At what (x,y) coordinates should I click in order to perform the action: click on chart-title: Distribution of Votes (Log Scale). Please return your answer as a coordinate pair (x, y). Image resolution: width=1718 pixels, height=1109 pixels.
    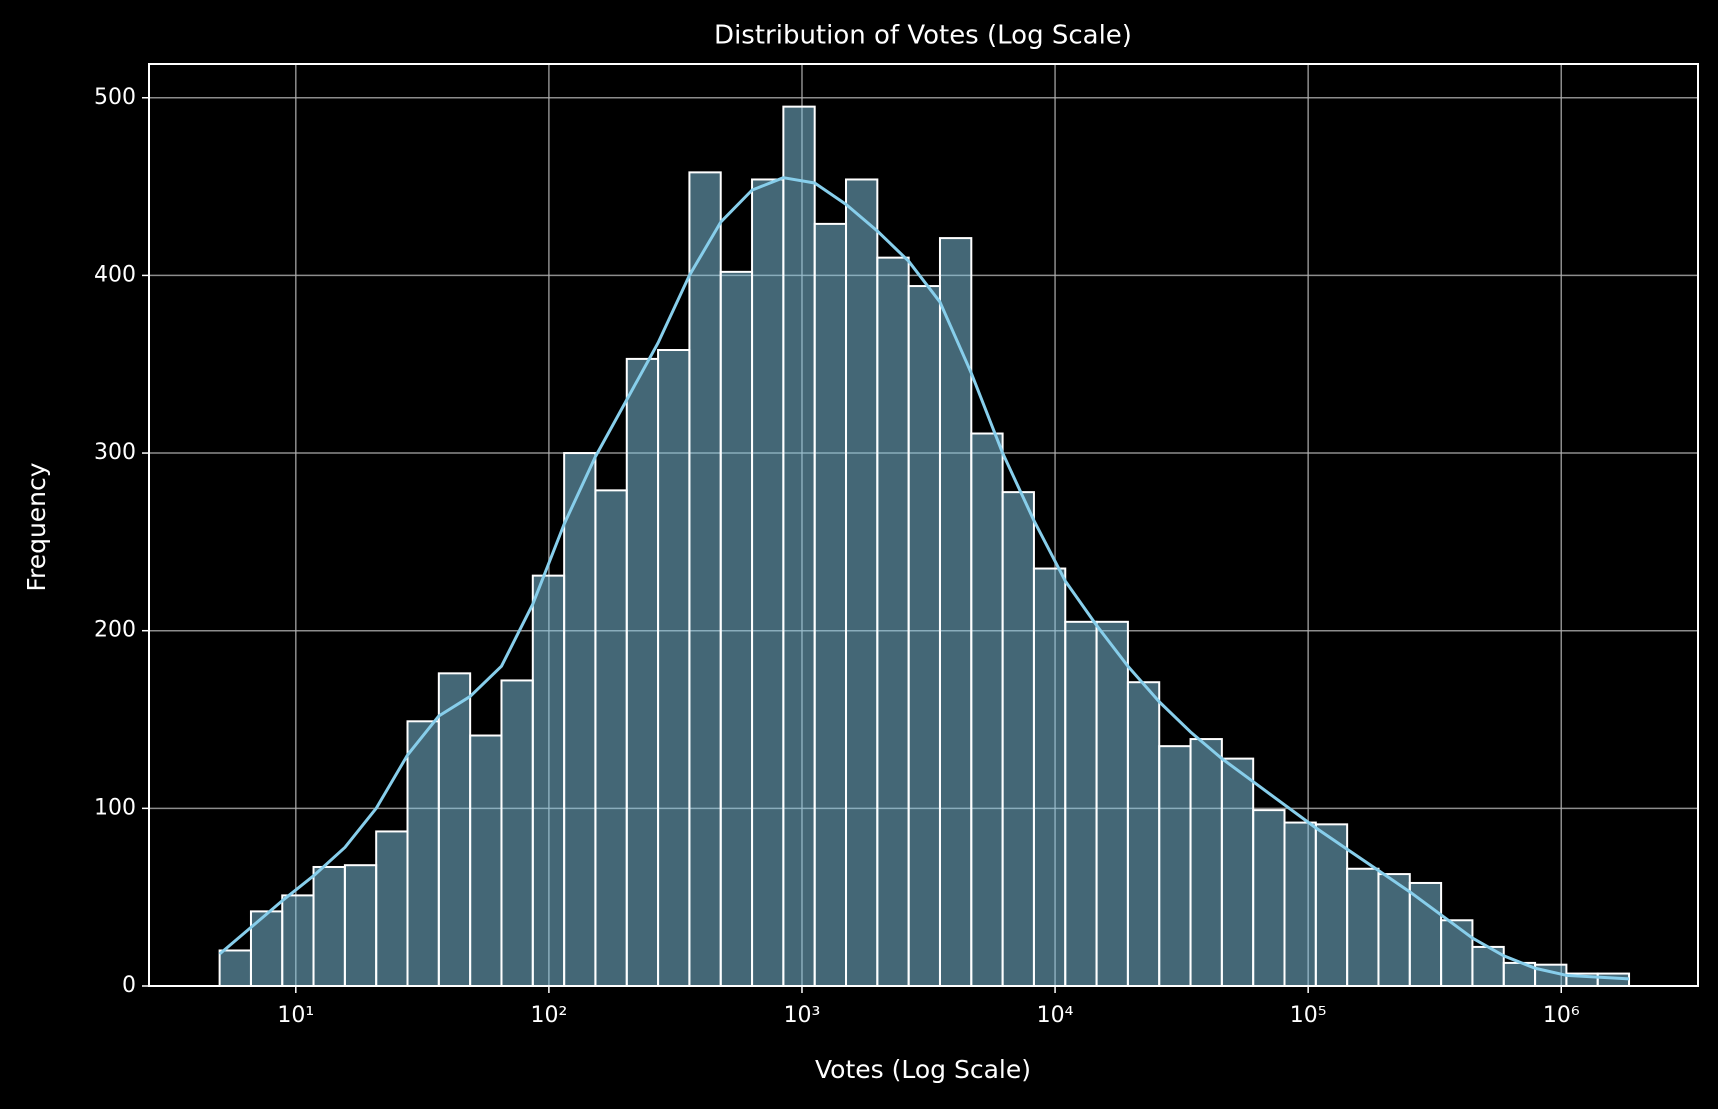
    Looking at the image, I should click on (923, 36).